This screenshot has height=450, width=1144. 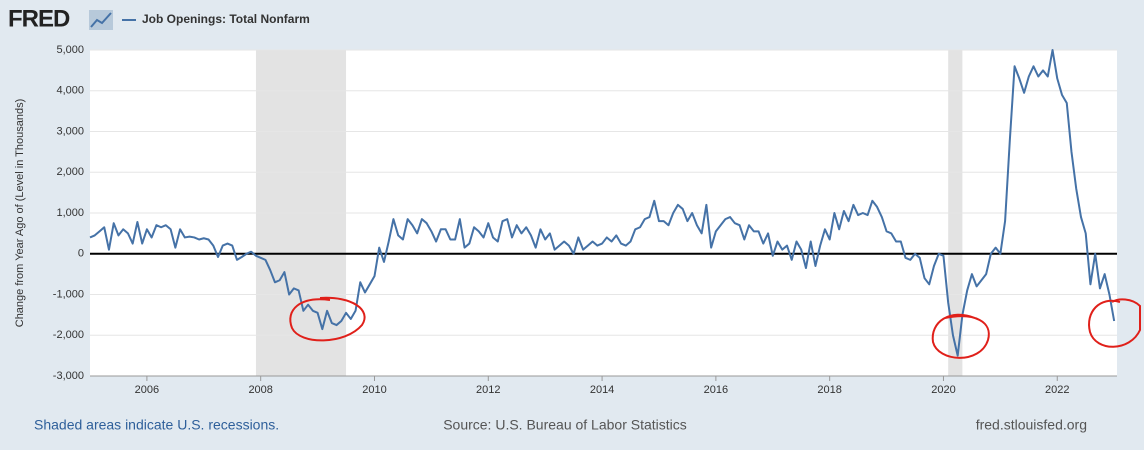 I want to click on x-tick-label: 2012, so click(x=488, y=390).